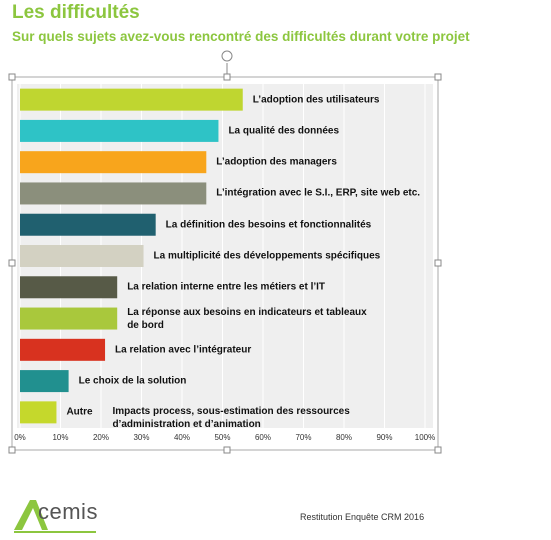 Image resolution: width=551 pixels, height=540 pixels. What do you see at coordinates (31, 515) in the screenshot?
I see `logo-mark` at bounding box center [31, 515].